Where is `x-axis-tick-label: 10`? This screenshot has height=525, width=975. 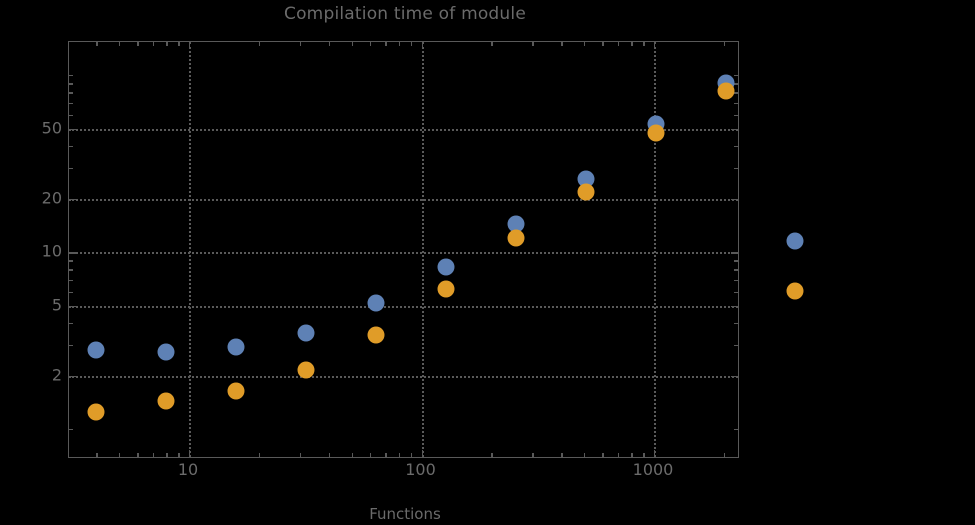 x-axis-tick-label: 10 is located at coordinates (188, 469).